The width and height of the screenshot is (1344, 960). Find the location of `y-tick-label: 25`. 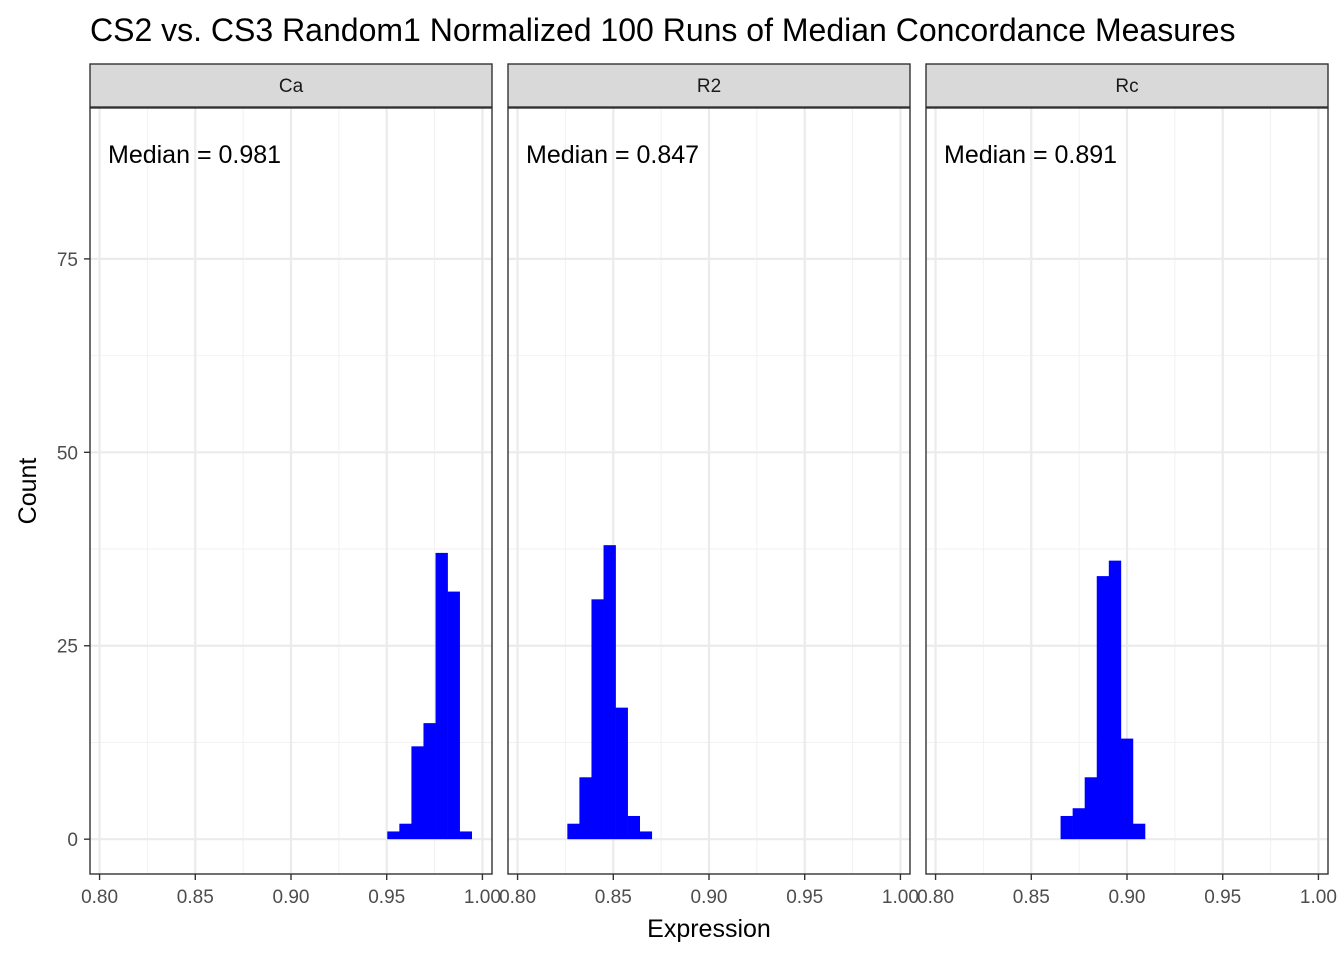

y-tick-label: 25 is located at coordinates (67, 647).